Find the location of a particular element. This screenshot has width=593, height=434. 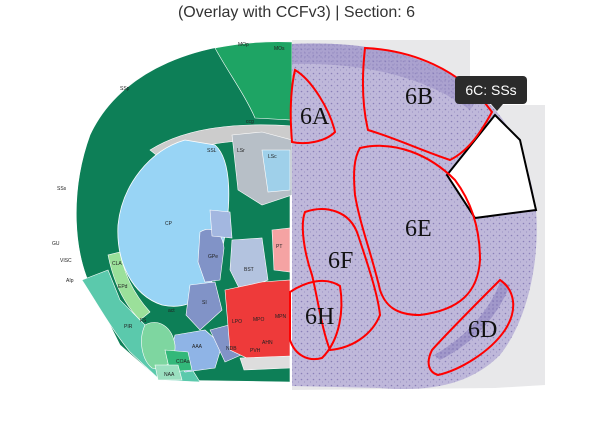

figure-title: (Overlay with CCFv3) | Section: 6 is located at coordinates (296, 12).